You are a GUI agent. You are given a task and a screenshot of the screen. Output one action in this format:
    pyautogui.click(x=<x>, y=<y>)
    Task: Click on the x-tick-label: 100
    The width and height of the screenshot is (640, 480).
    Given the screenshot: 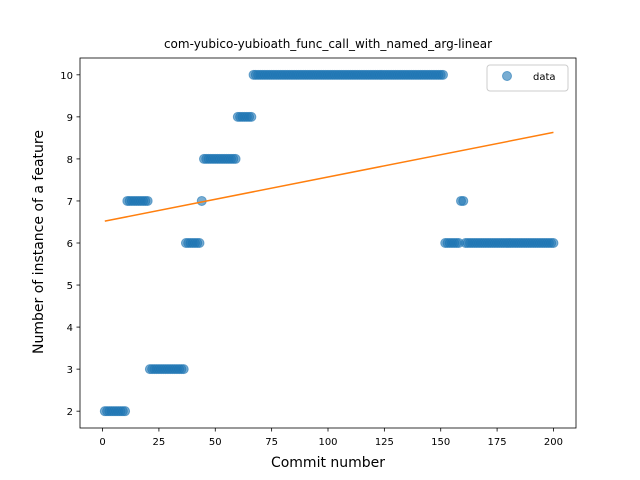 What is the action you would take?
    pyautogui.click(x=327, y=442)
    